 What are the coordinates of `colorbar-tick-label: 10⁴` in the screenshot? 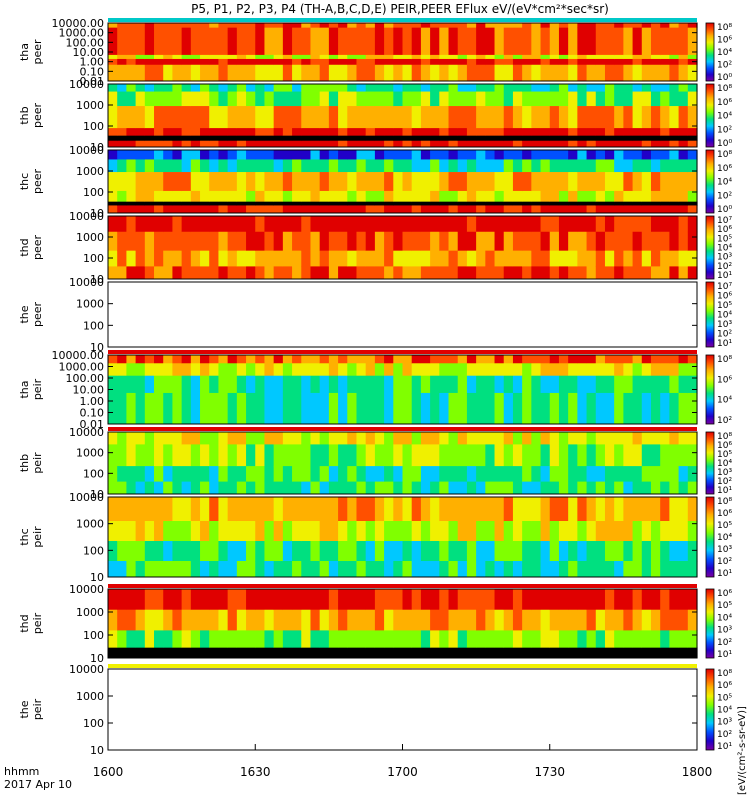 It's located at (724, 183).